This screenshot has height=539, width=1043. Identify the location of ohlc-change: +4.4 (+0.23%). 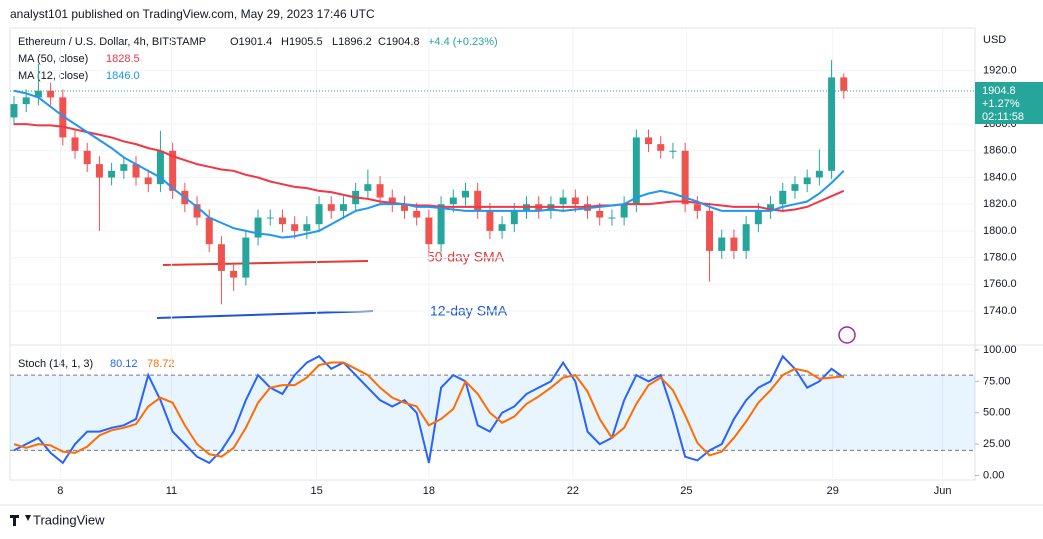
(463, 42).